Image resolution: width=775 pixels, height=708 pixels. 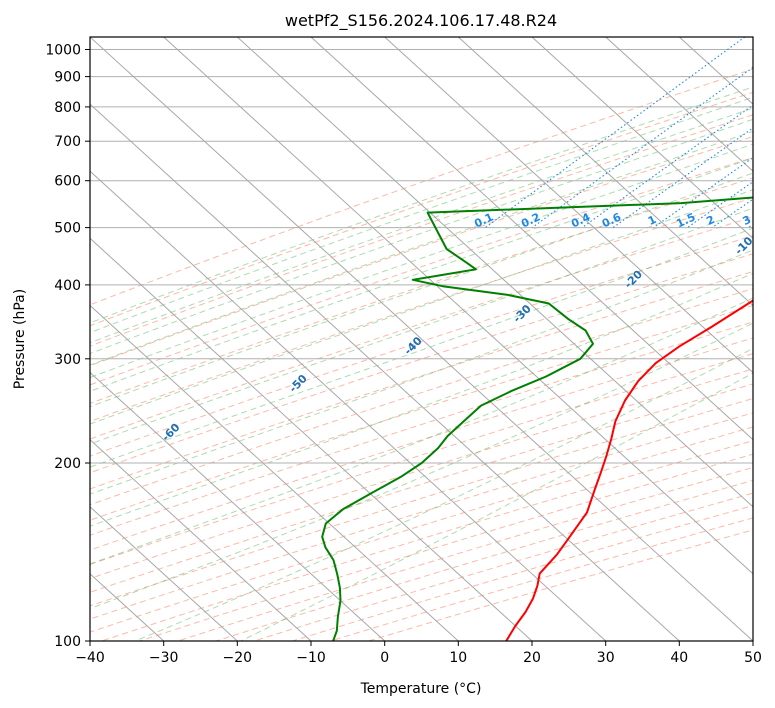 I want to click on x-tick-label: 30, so click(x=606, y=658).